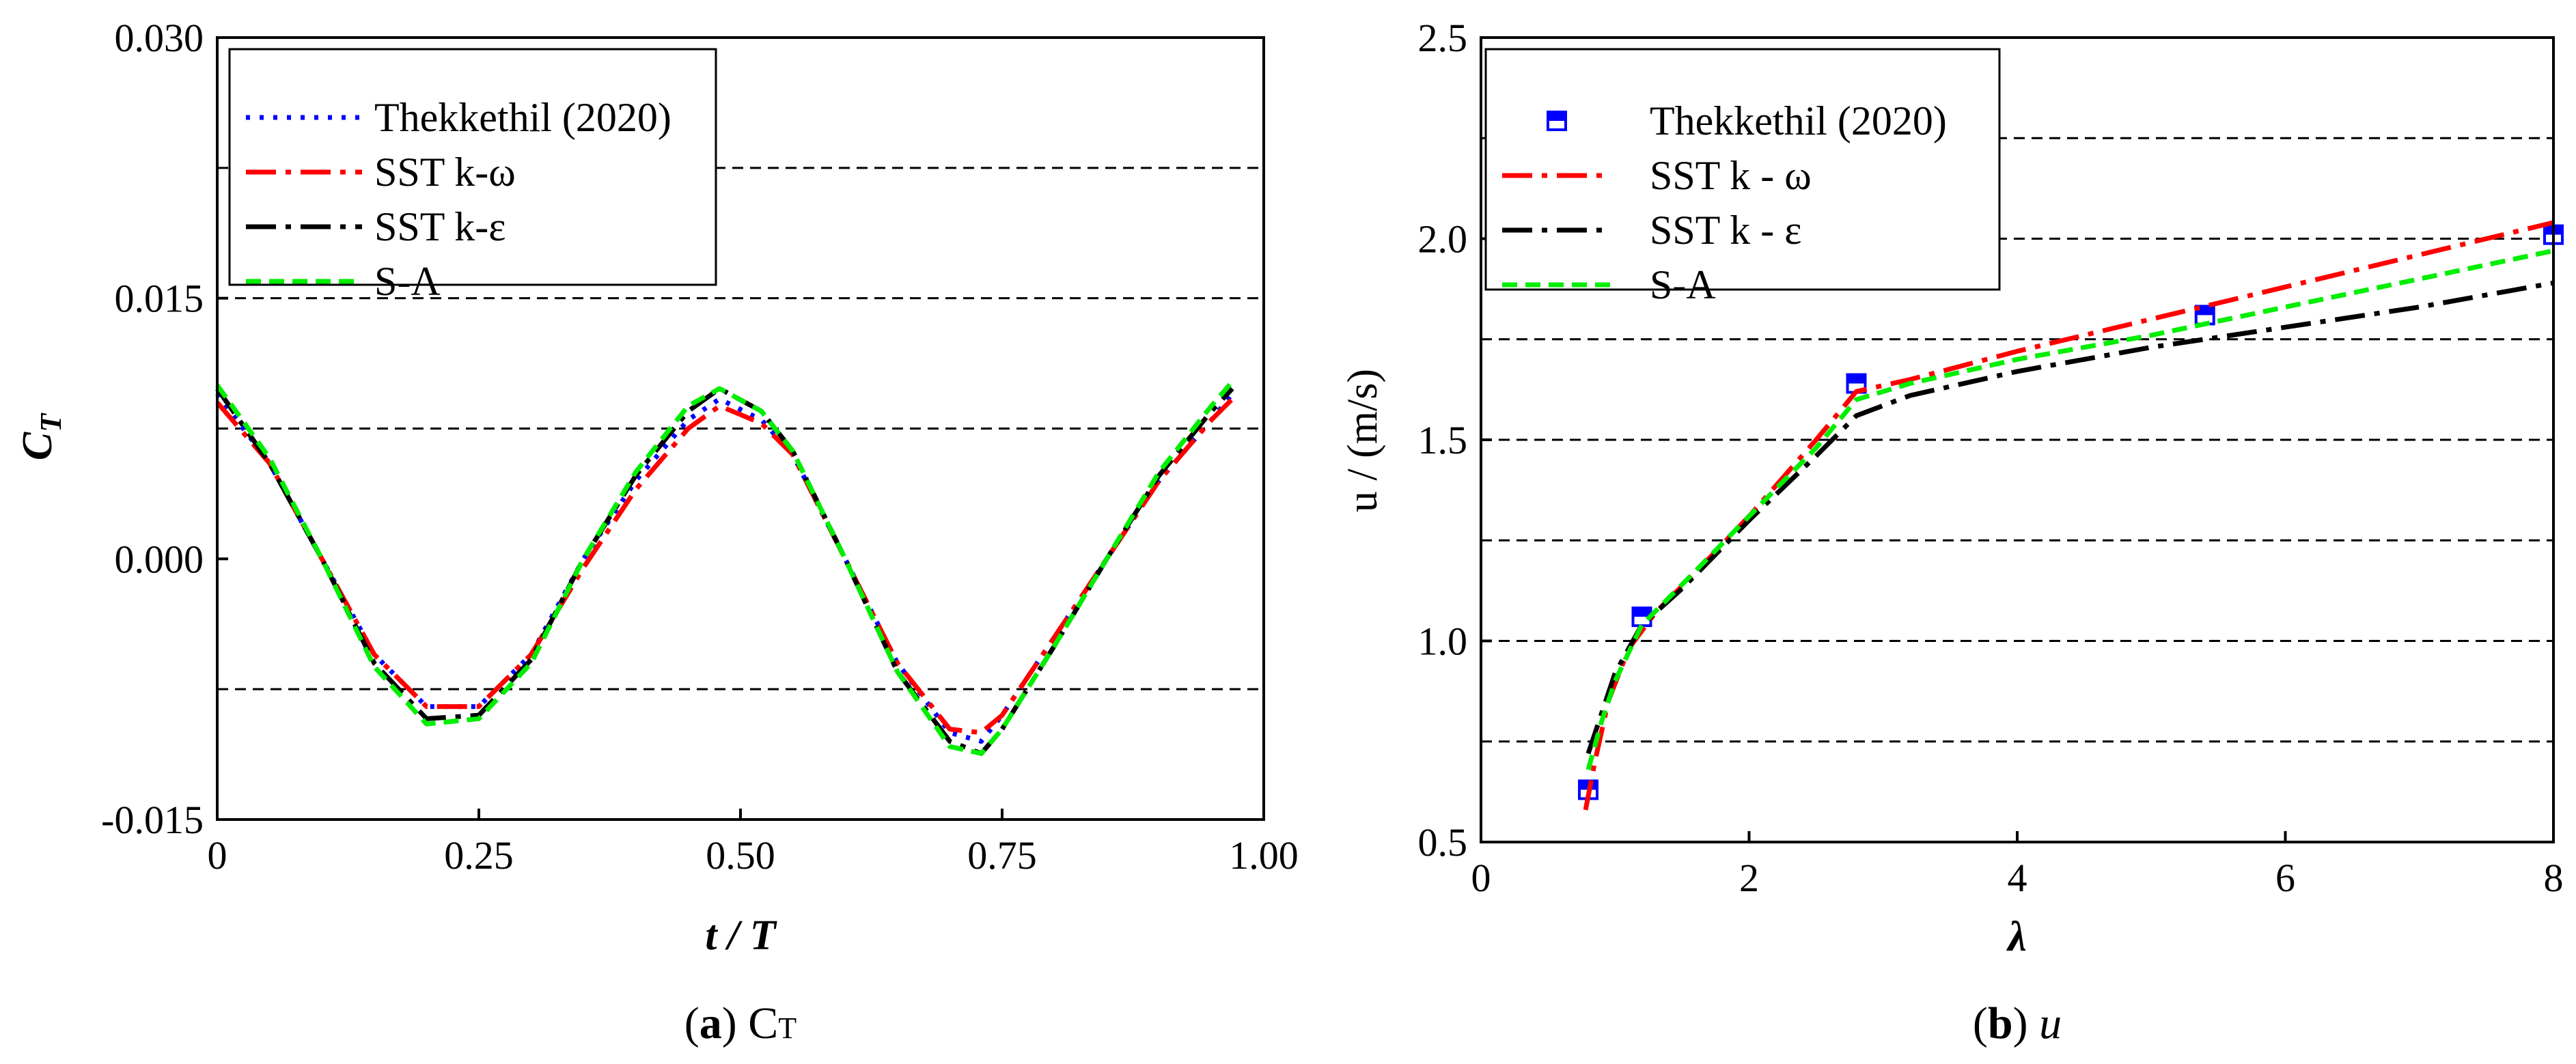 This screenshot has width=2576, height=1064. What do you see at coordinates (1264, 855) in the screenshot?
I see `a-x-tick-label-4: 1.00` at bounding box center [1264, 855].